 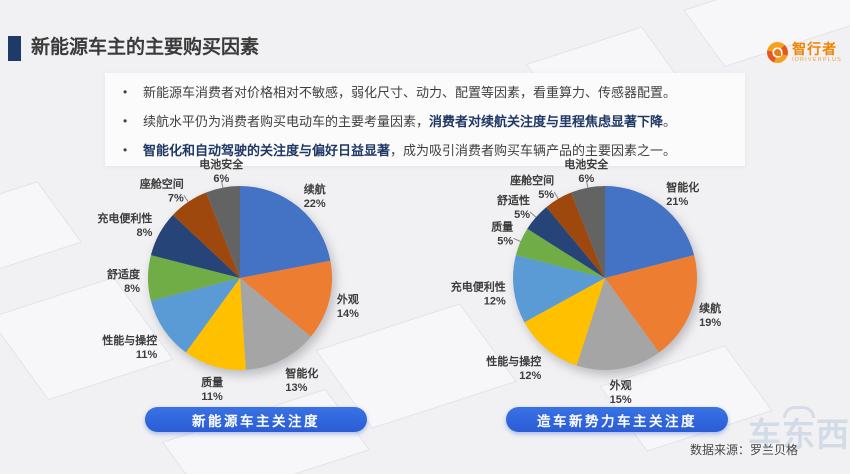 I want to click on bullet-text: ，成为吸引消费者购买车辆产品的主要因素之一。, so click(x=533, y=150).